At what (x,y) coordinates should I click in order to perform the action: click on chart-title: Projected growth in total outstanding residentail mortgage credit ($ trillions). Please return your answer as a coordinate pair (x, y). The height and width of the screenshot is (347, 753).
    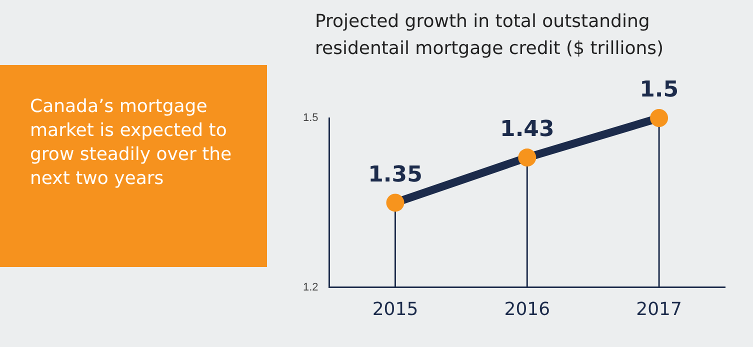
    Looking at the image, I should click on (490, 35).